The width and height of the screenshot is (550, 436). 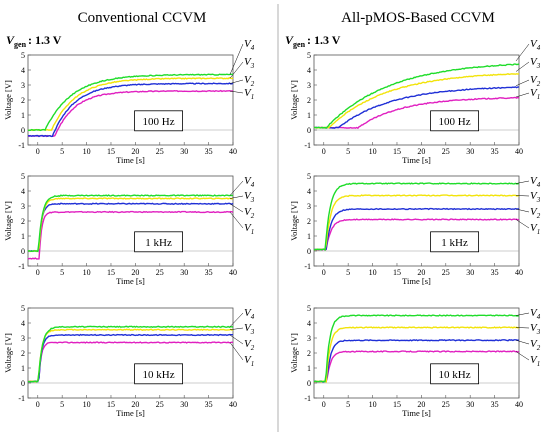 What do you see at coordinates (34, 41) in the screenshot?
I see `vgen-label-left: Vgen: 1.3 V` at bounding box center [34, 41].